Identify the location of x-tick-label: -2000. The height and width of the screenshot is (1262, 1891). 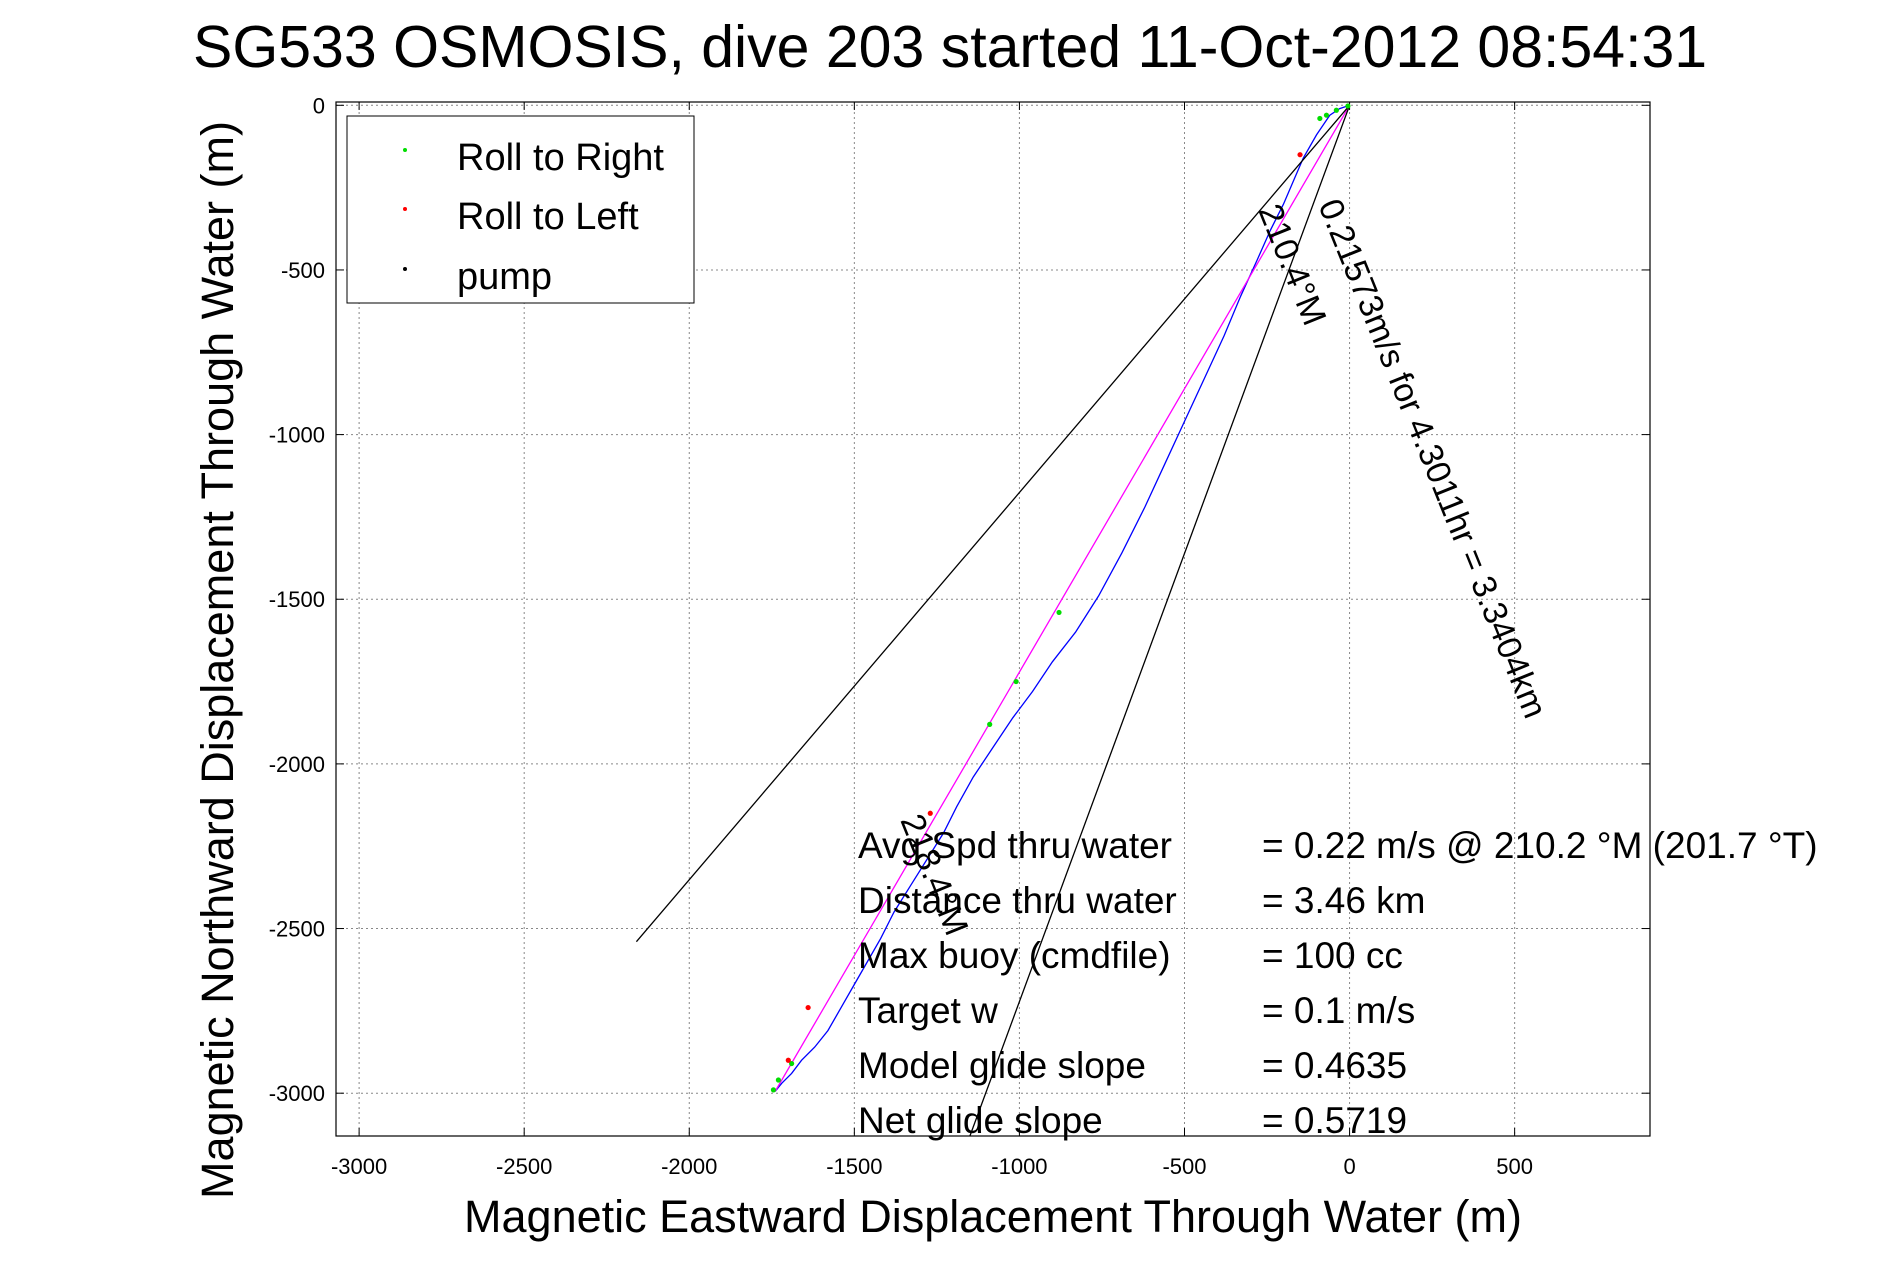
(689, 1166).